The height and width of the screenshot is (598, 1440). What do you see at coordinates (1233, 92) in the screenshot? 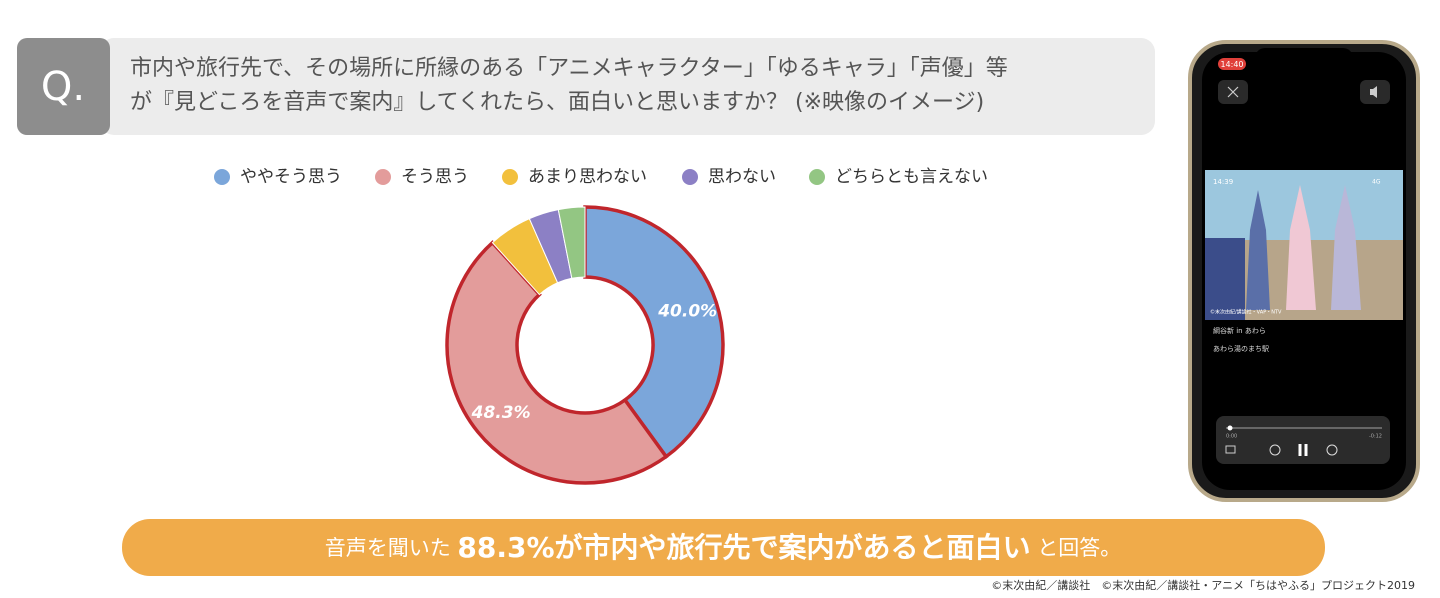
I see `close-icon` at bounding box center [1233, 92].